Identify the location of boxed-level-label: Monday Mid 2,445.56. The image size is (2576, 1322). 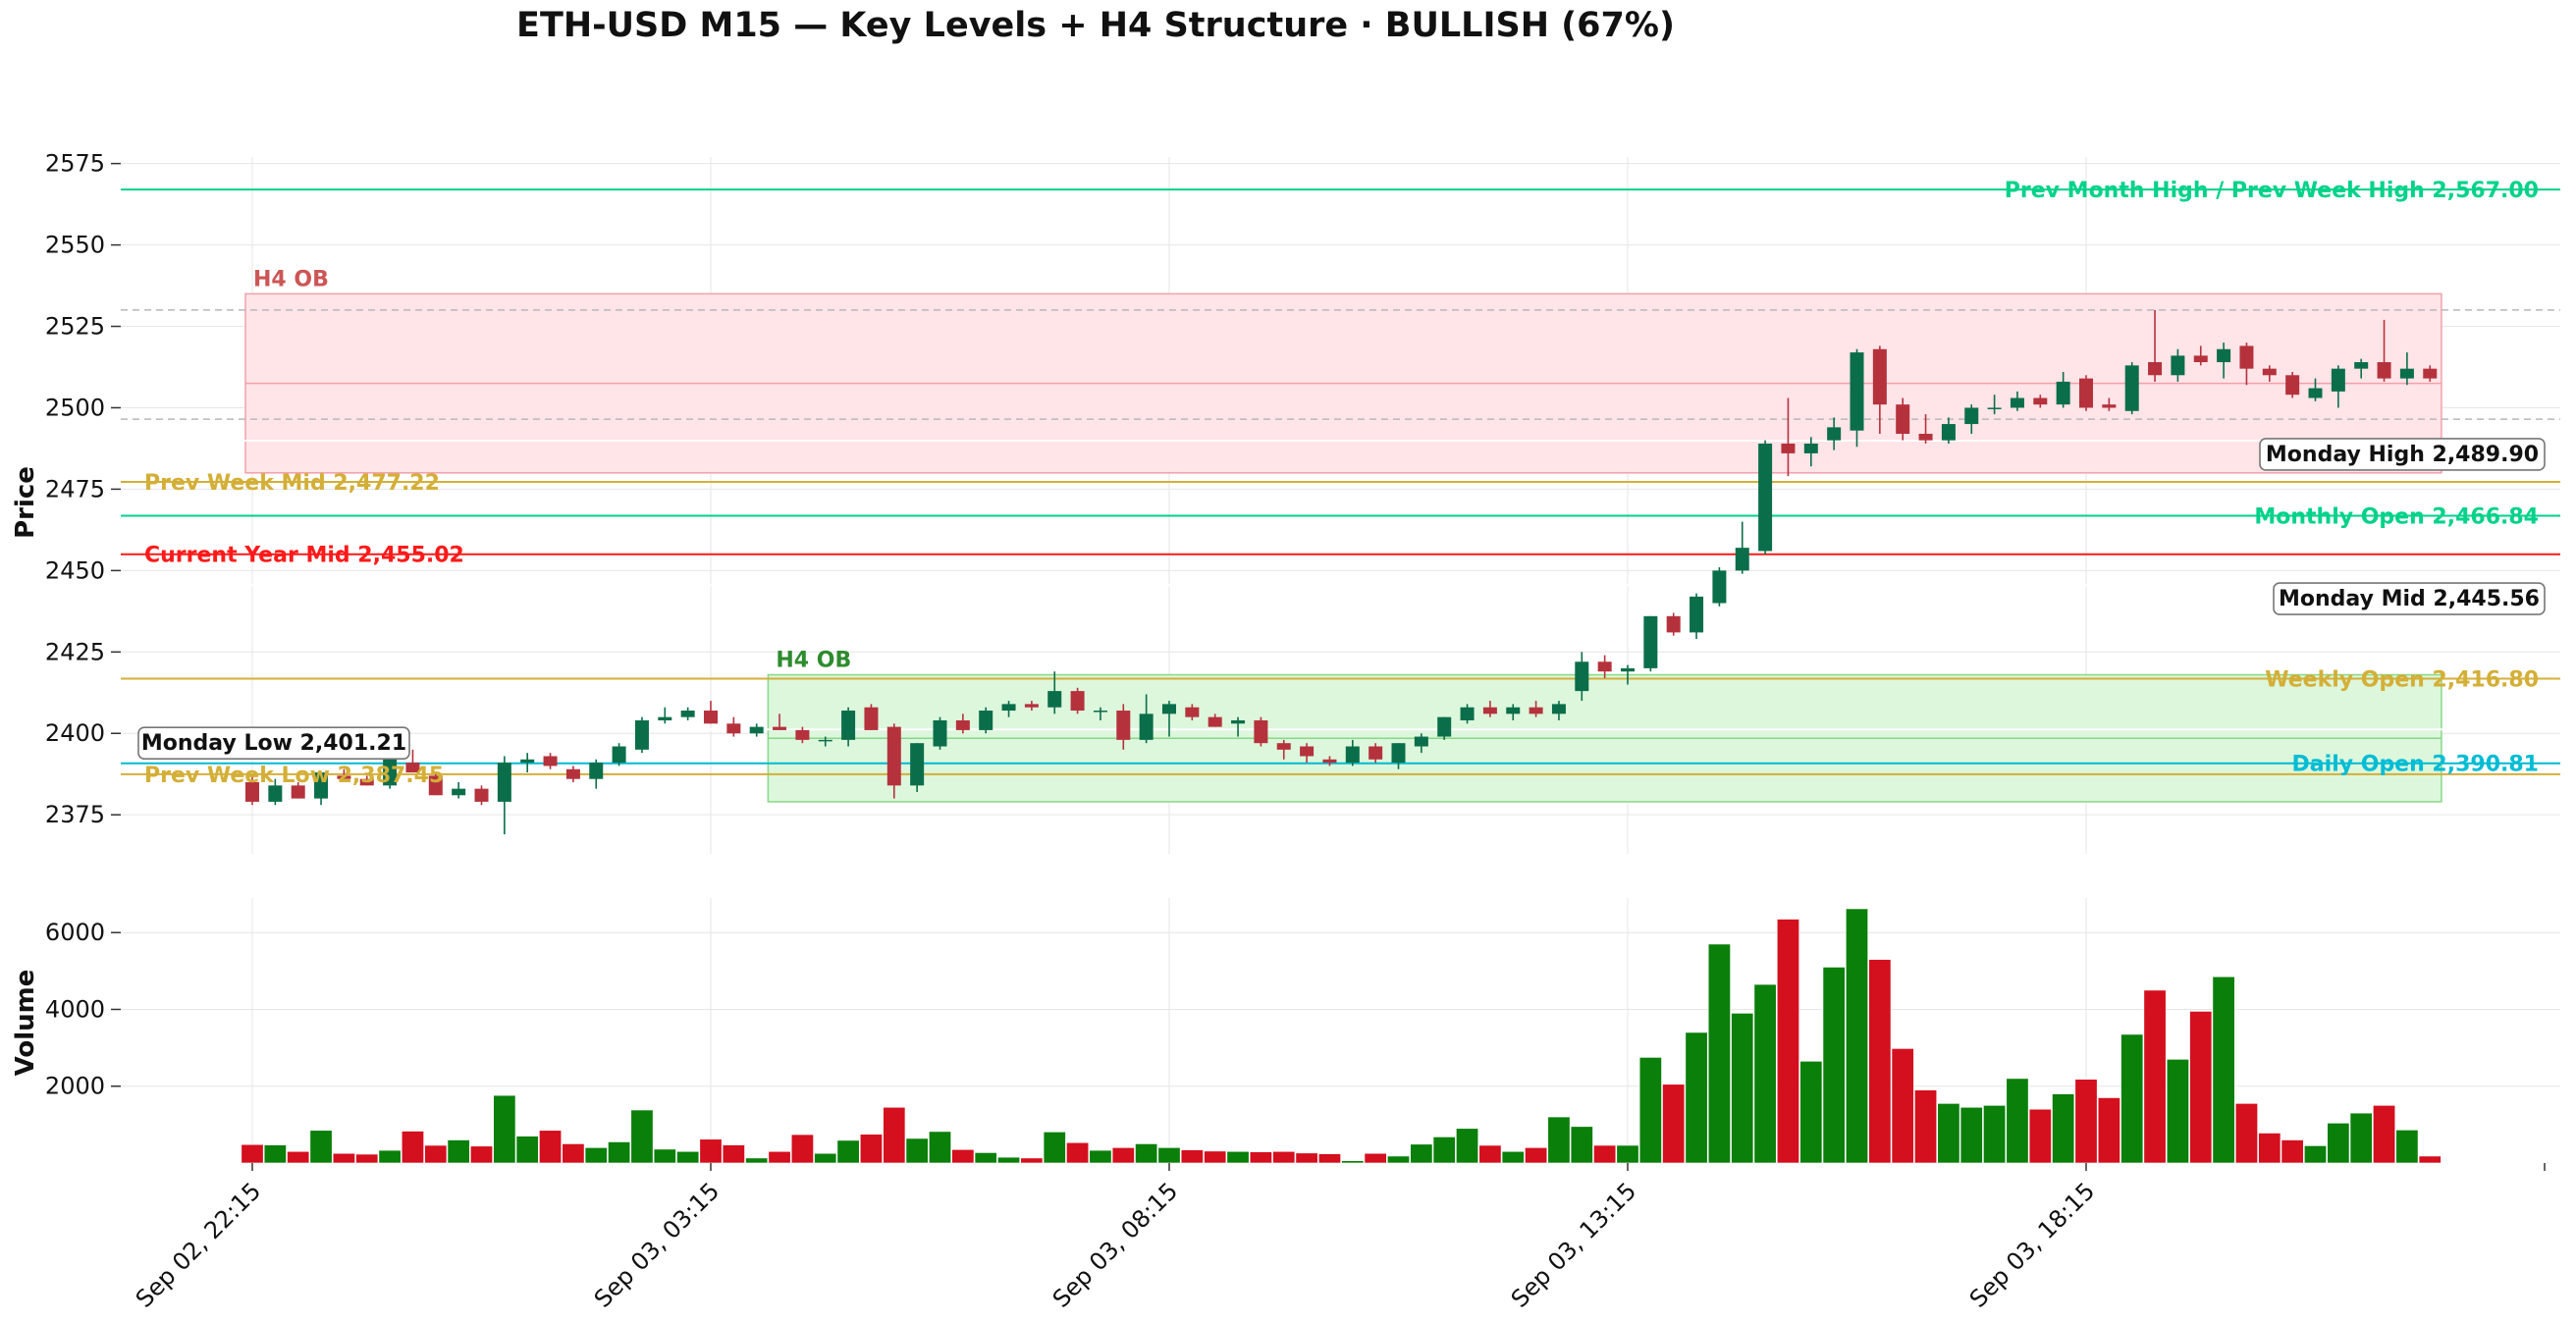
(2409, 599).